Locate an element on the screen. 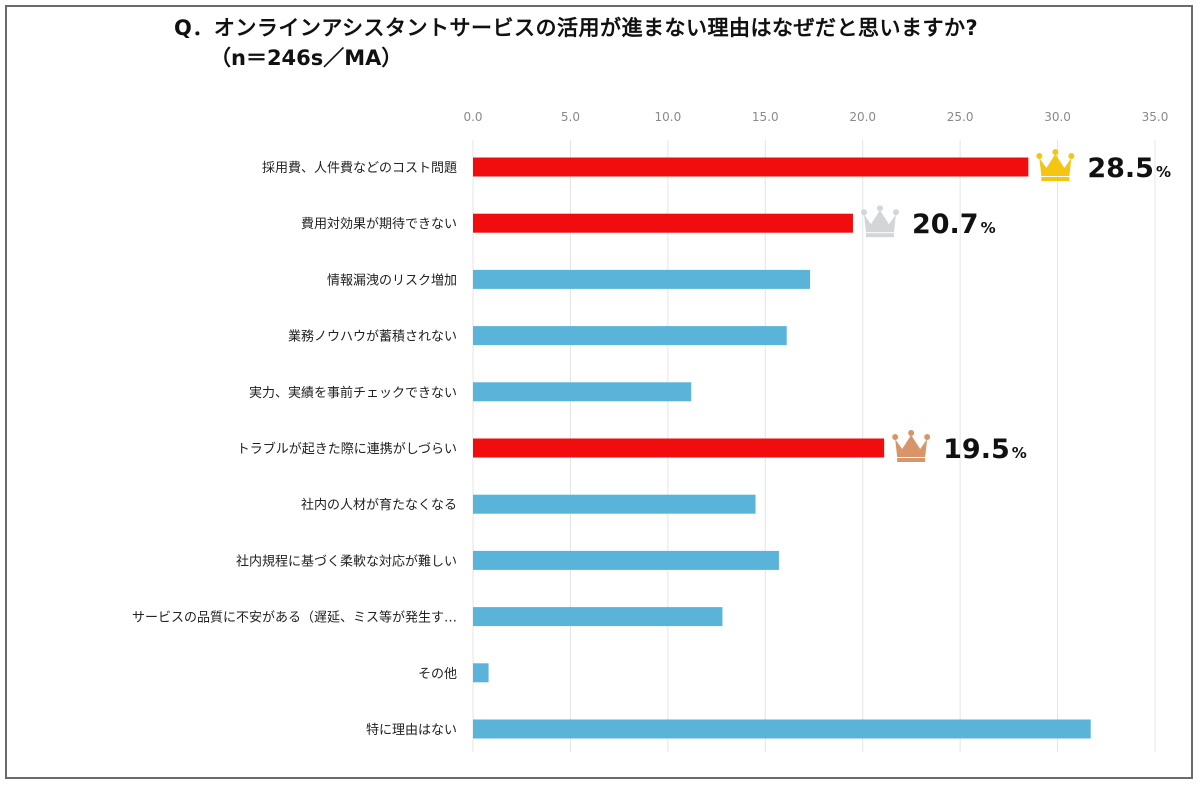 This screenshot has height=786, width=1200. x-tick-label: 15.0 is located at coordinates (765, 117).